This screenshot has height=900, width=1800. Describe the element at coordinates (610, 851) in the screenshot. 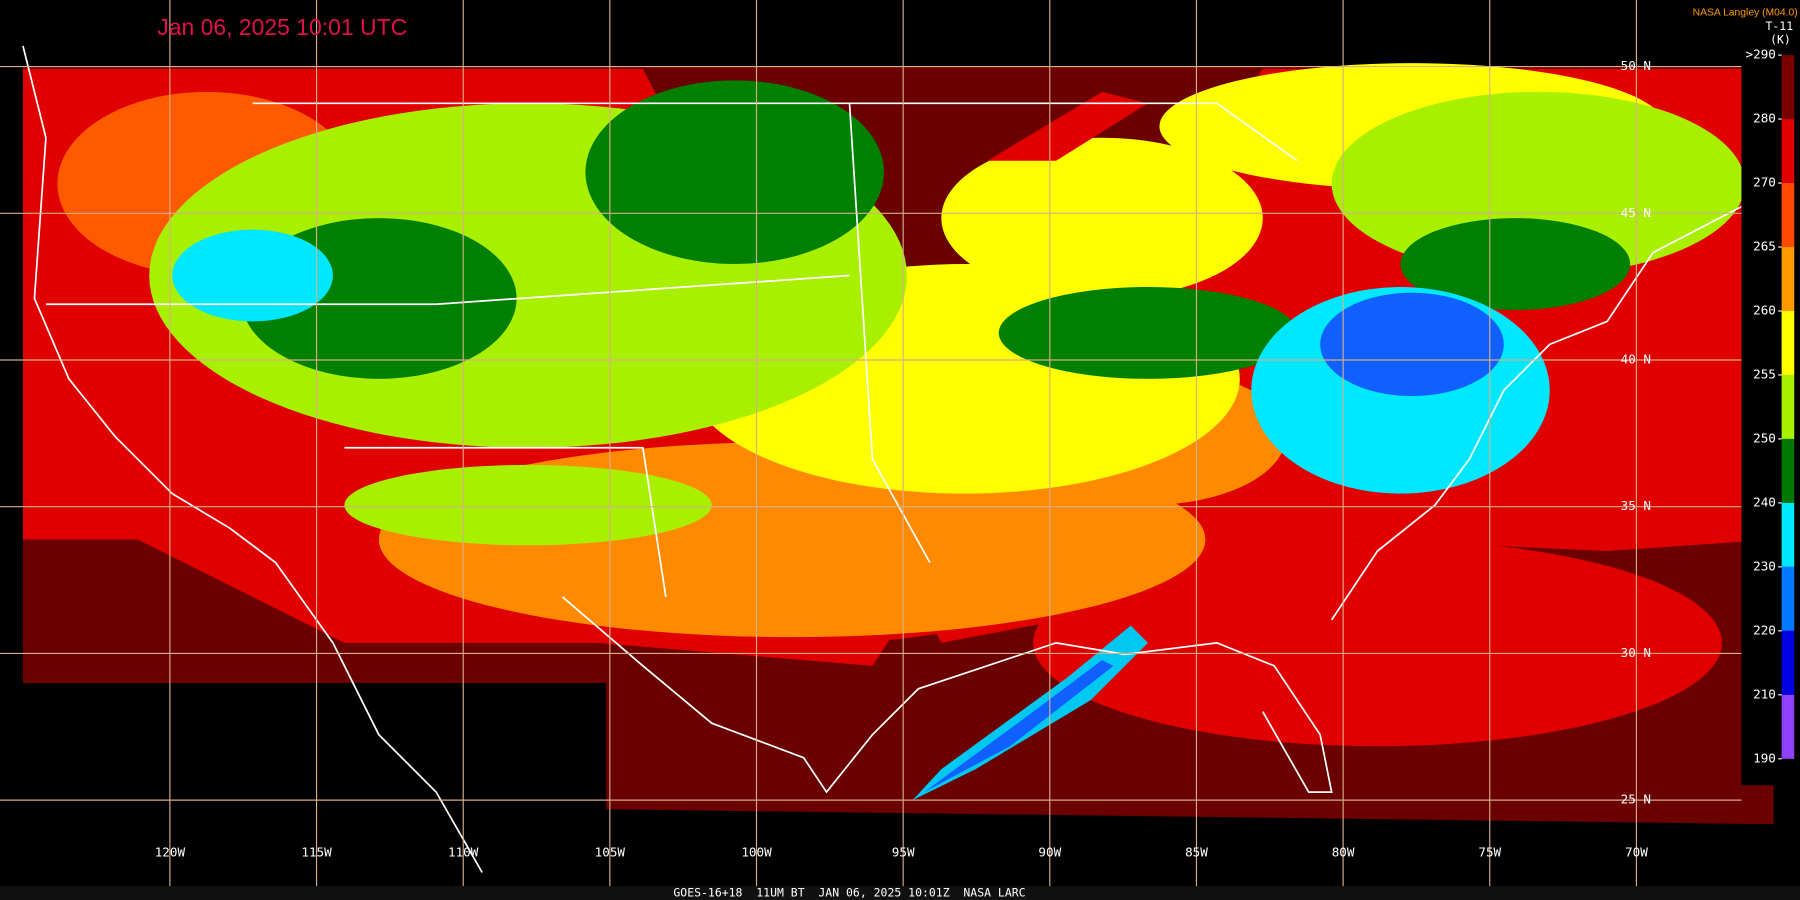

I see `longitude-label: 105W` at that location.